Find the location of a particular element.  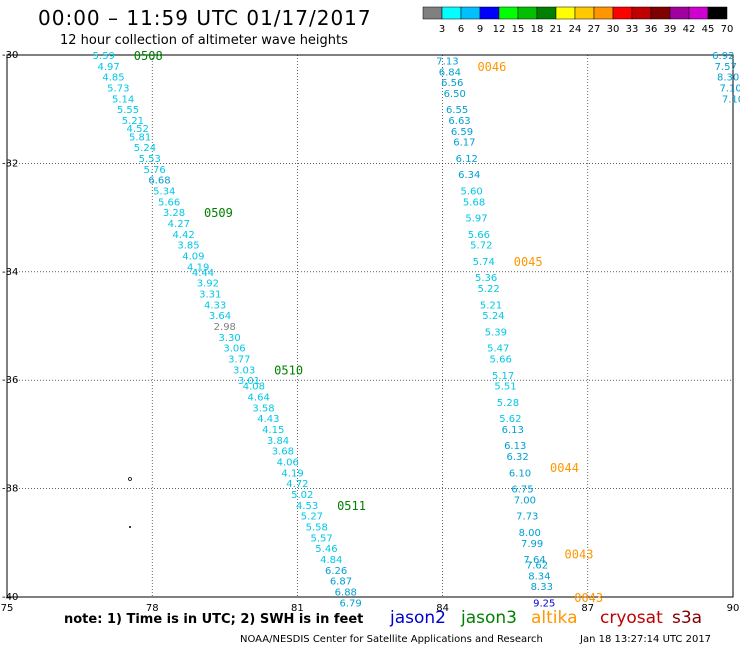

swh-value: 4.53 is located at coordinates (307, 506).